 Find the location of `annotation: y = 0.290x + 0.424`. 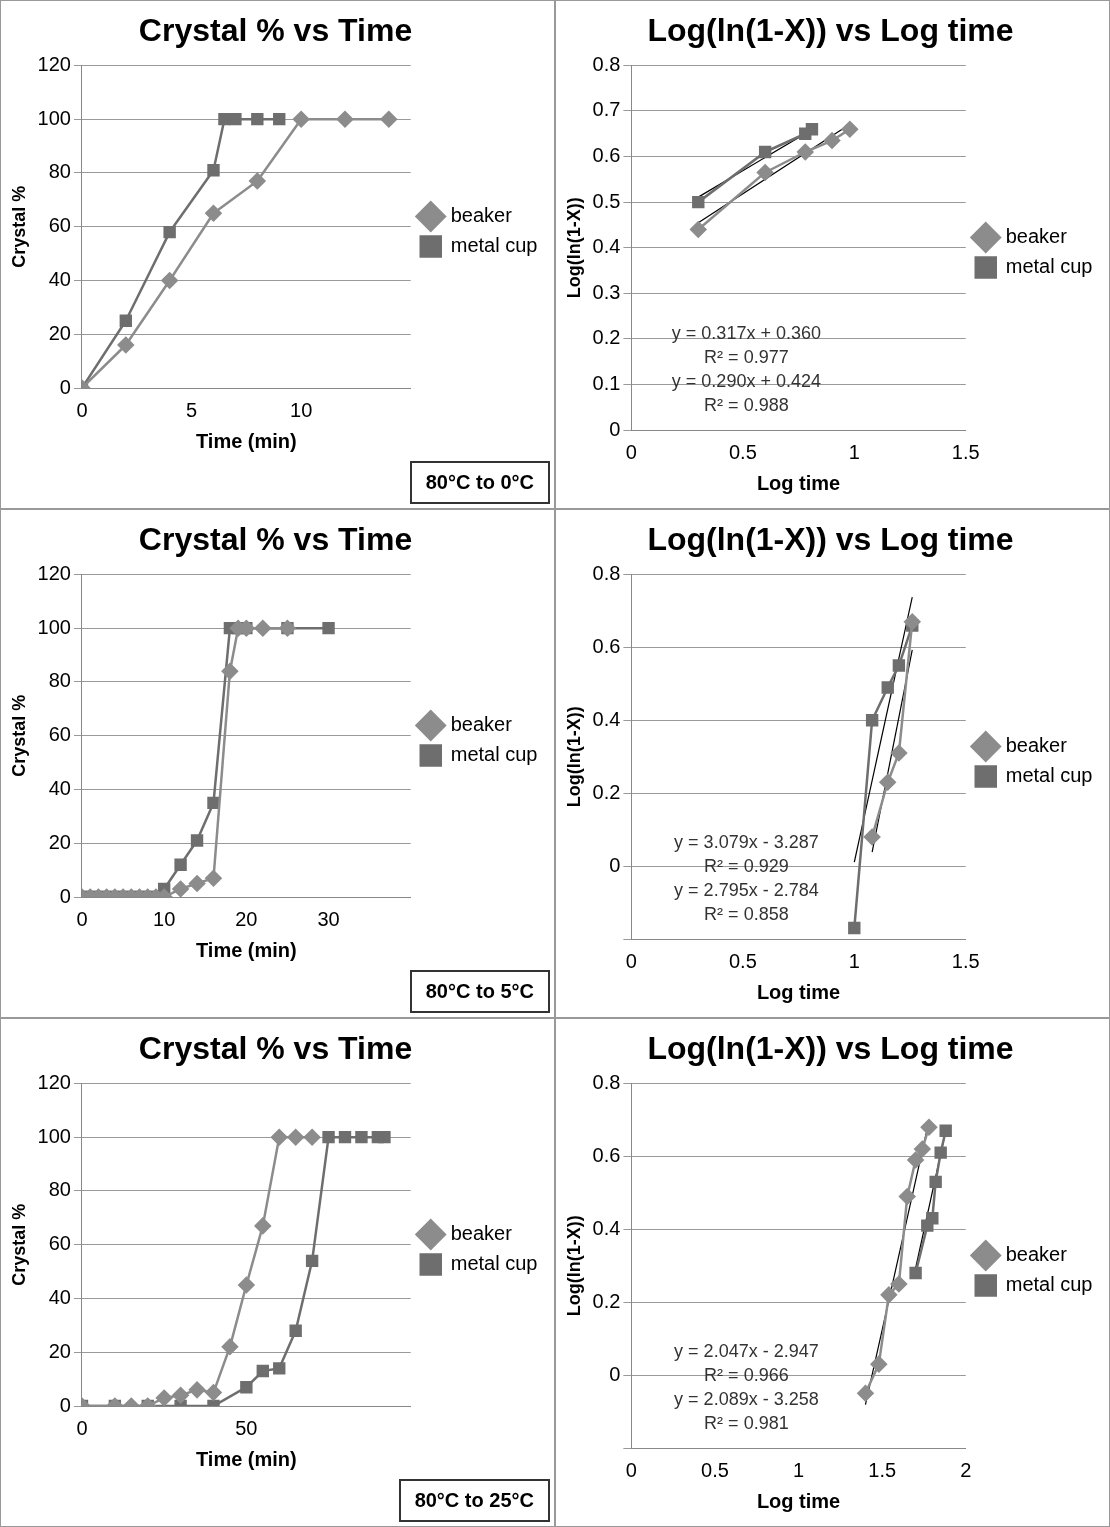

annotation: y = 0.290x + 0.424 is located at coordinates (746, 380).